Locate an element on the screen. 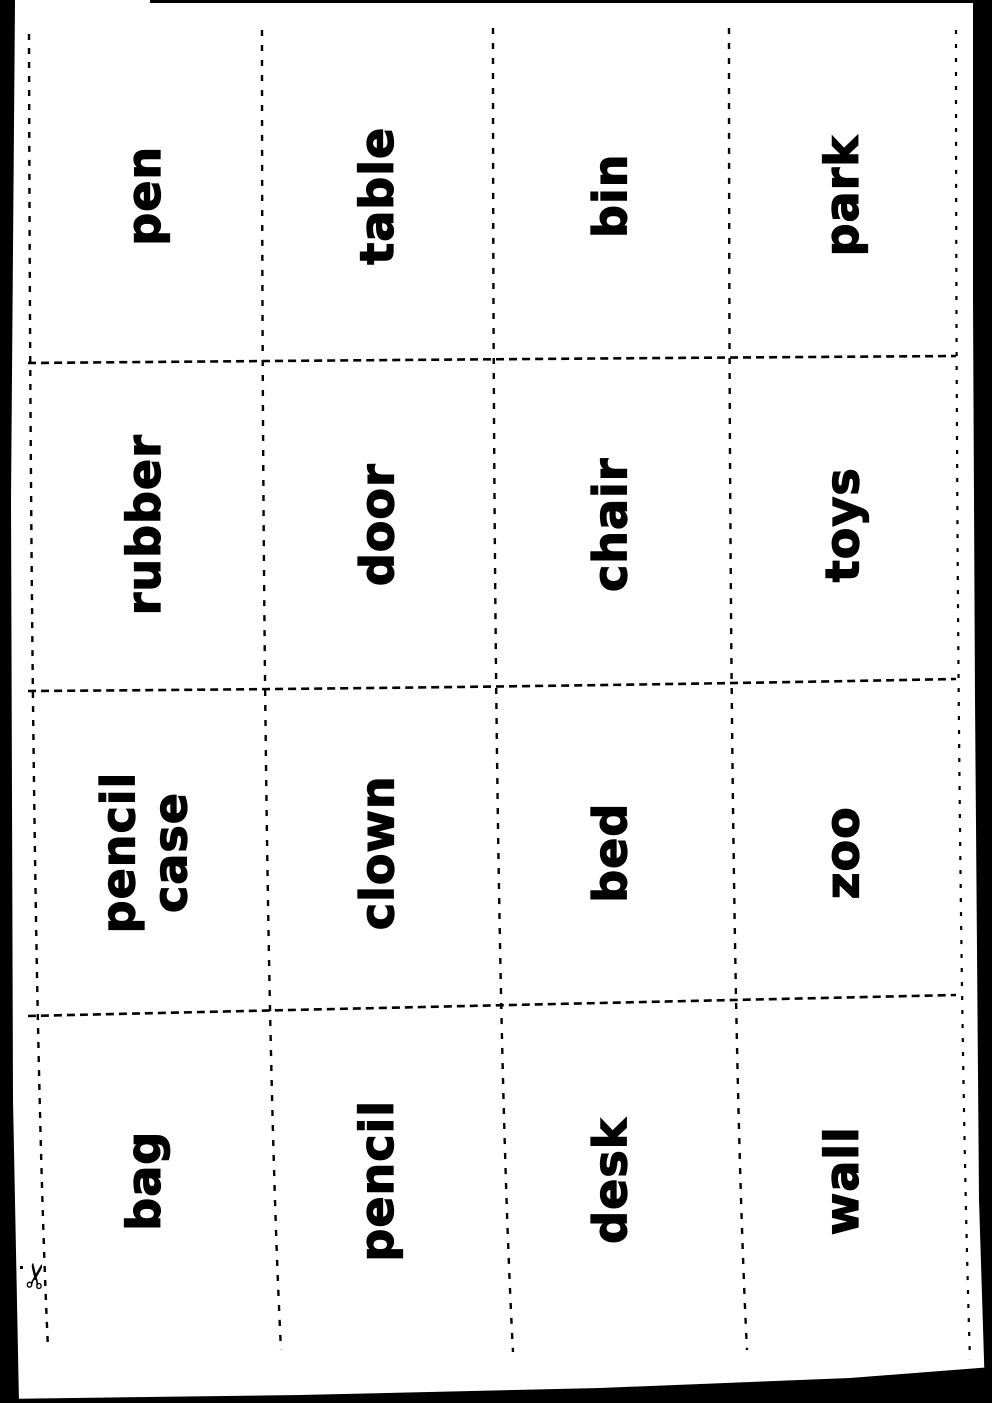  flashcard: table is located at coordinates (378, 196).